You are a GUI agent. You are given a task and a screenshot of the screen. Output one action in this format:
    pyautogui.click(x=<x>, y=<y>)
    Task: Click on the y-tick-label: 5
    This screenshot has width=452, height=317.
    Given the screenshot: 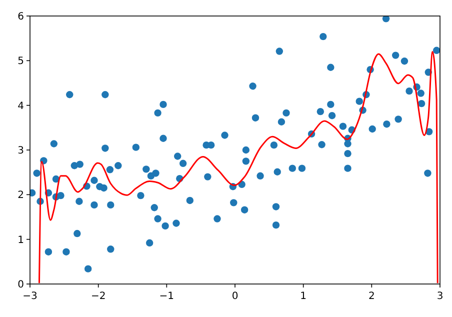 What is the action you would take?
    pyautogui.click(x=21, y=62)
    